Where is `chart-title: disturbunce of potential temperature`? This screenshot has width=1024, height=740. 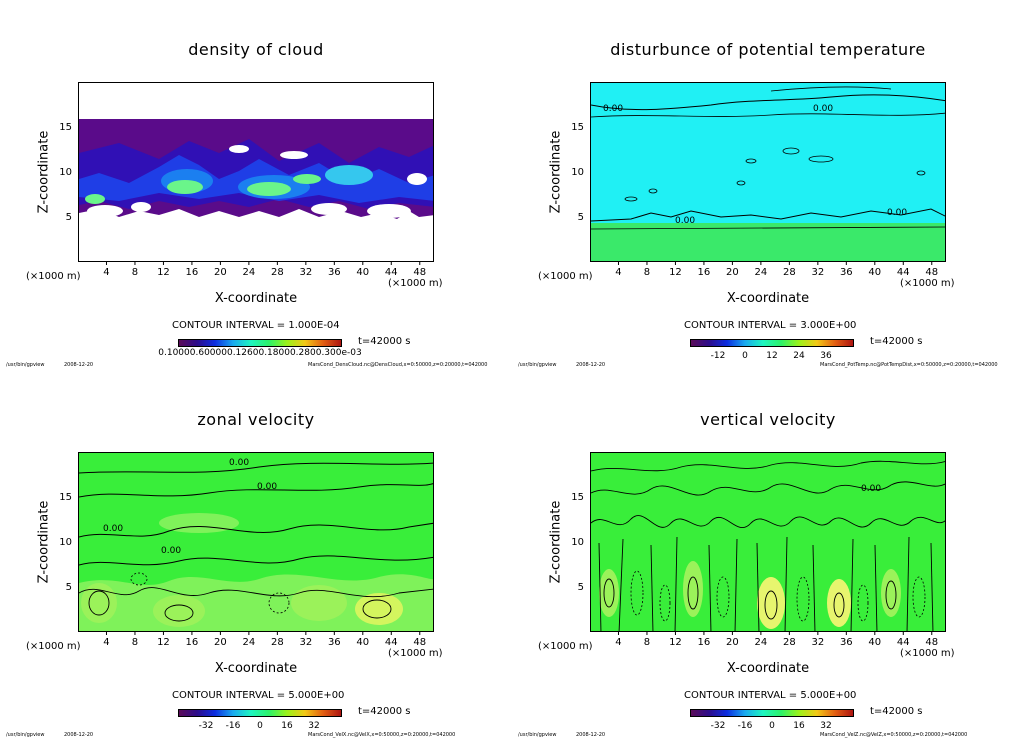
chart-title: disturbunce of potential temperature is located at coordinates (768, 49).